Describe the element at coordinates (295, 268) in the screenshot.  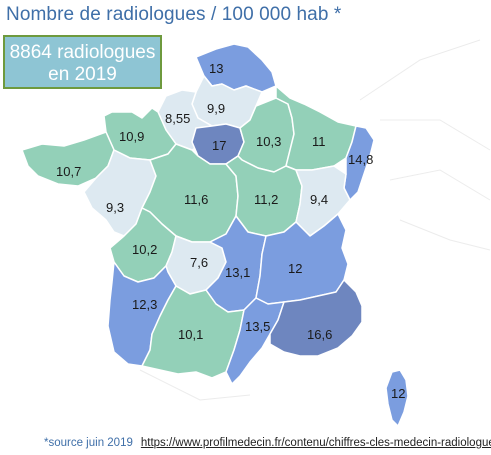
I see `label-rhone-alpes: 12` at that location.